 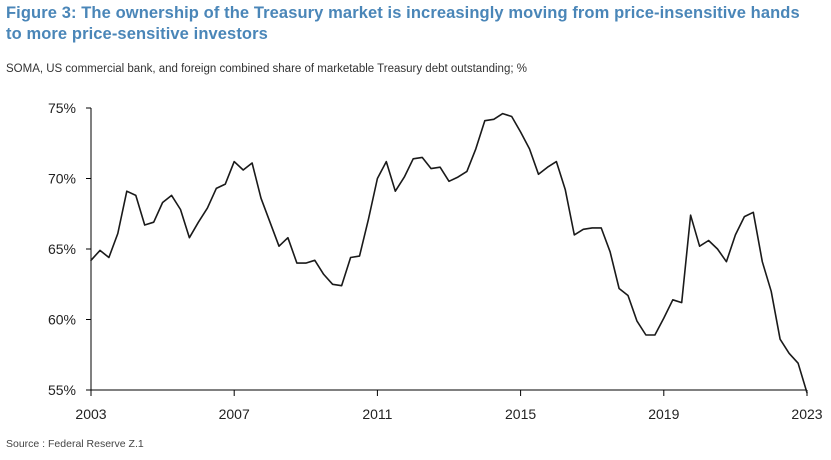 I want to click on x-tick-label: 2007, so click(x=234, y=414).